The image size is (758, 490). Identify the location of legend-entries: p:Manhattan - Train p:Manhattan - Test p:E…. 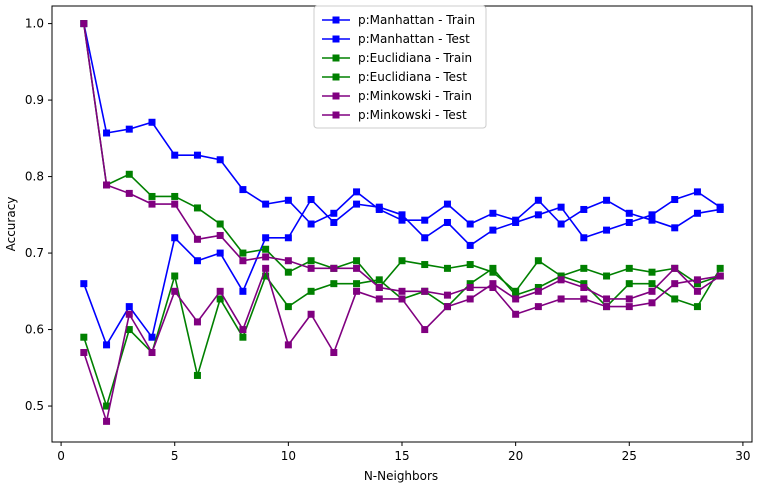
(398, 67).